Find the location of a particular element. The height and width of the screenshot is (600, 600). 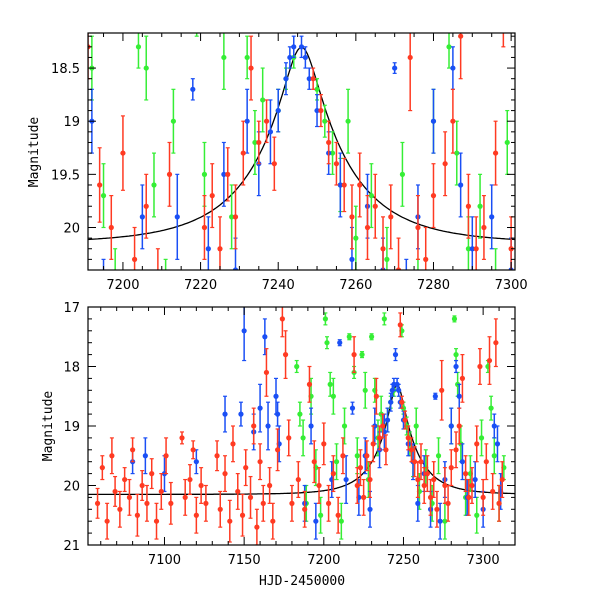

x-tick-label: 7250 is located at coordinates (403, 560).